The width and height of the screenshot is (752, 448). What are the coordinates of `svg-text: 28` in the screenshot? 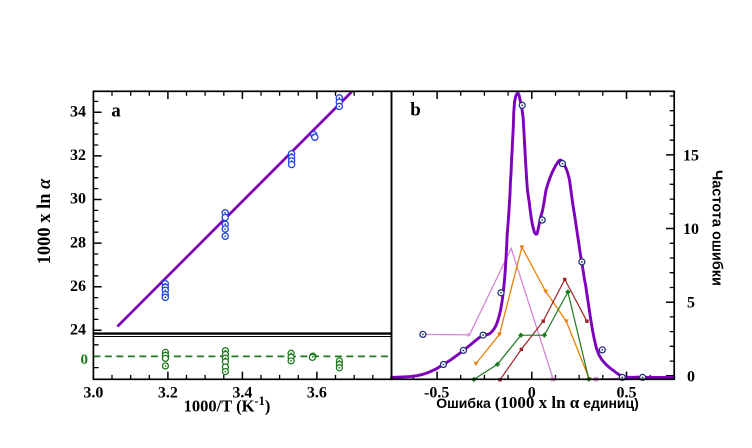 It's located at (78, 242).